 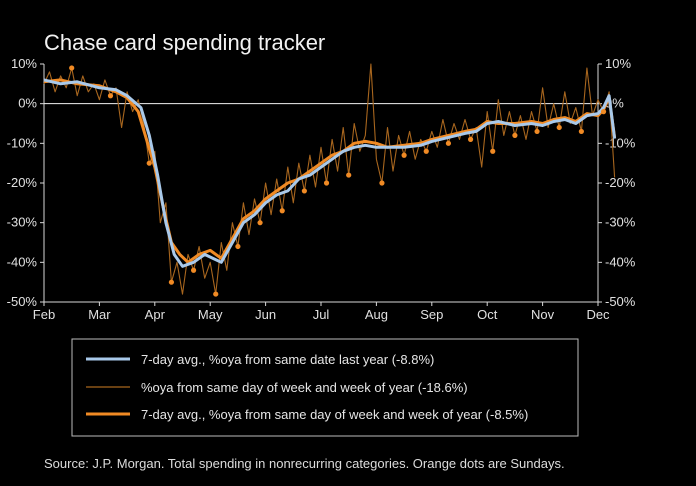 I want to click on x-tick-label: Jul, so click(x=321, y=314).